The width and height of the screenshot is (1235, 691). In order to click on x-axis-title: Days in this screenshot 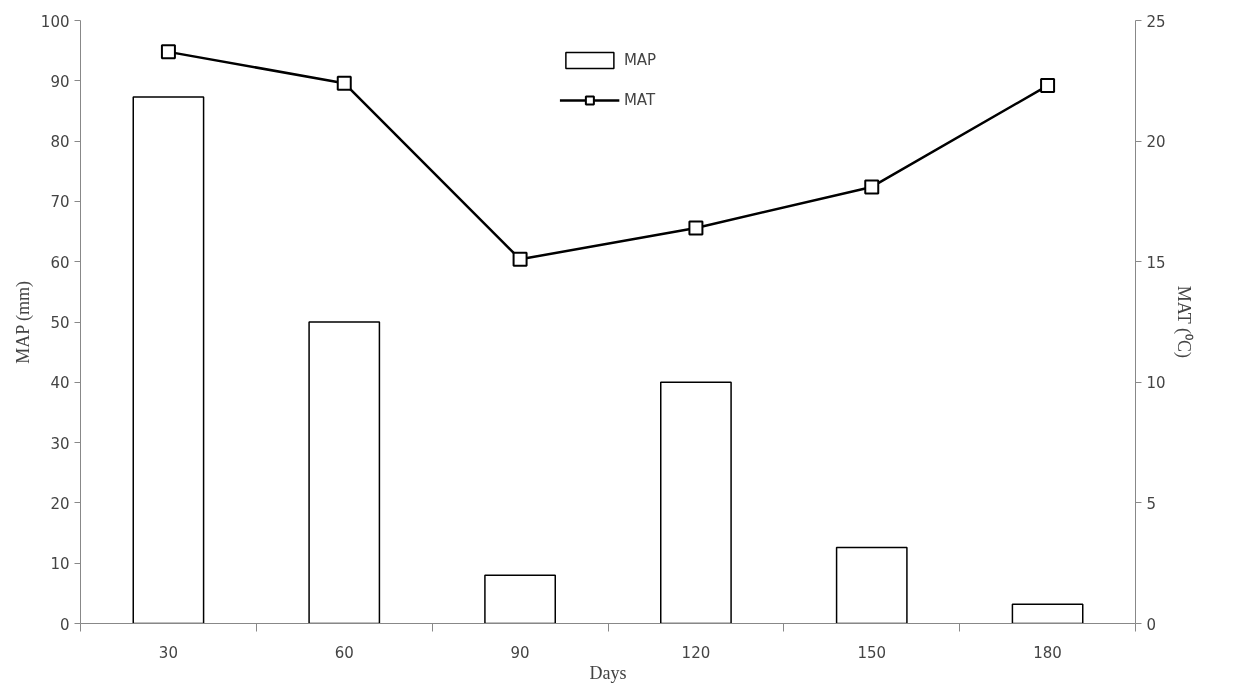, I will do `click(608, 672)`.